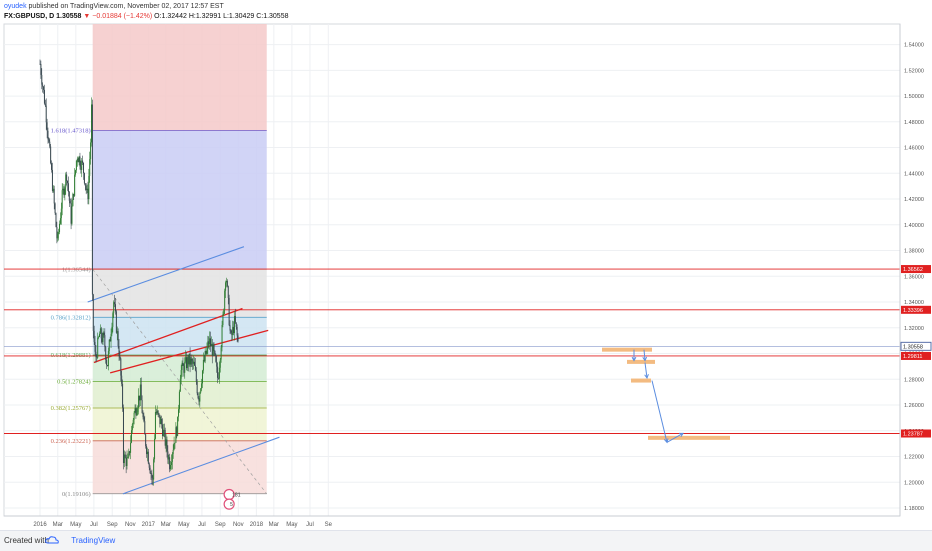 This screenshot has height=551, width=932. Describe the element at coordinates (913, 435) in the screenshot. I see `price-tag-label: 1.23787` at that location.